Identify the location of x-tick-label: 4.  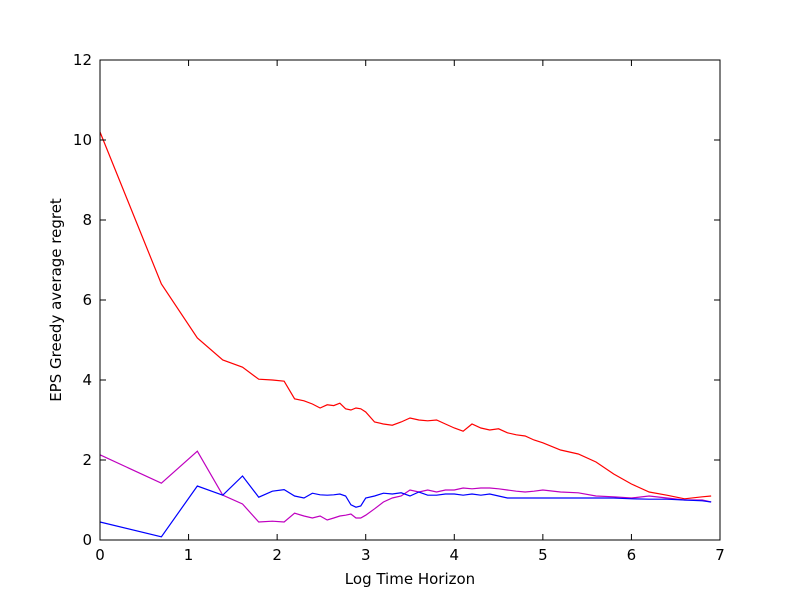
(455, 555).